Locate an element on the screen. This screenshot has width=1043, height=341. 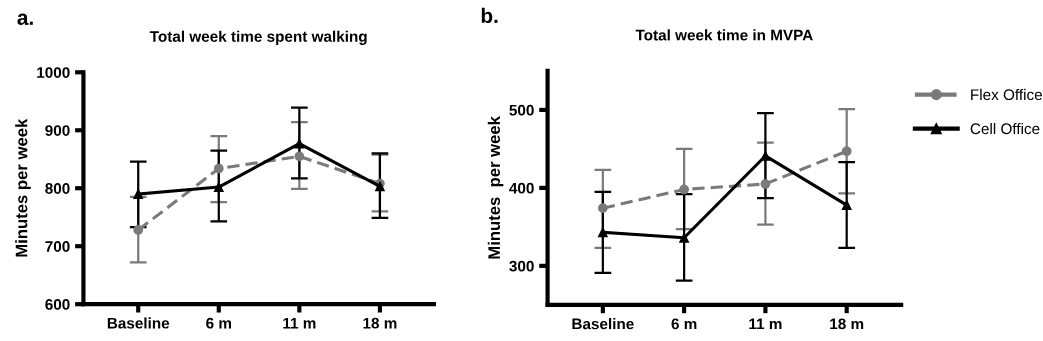
y-tick-label: 700 is located at coordinates (57, 246).